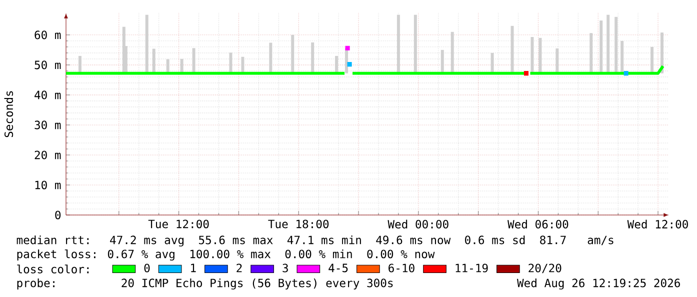  I want to click on y-tick-label: 10 m, so click(48, 185).